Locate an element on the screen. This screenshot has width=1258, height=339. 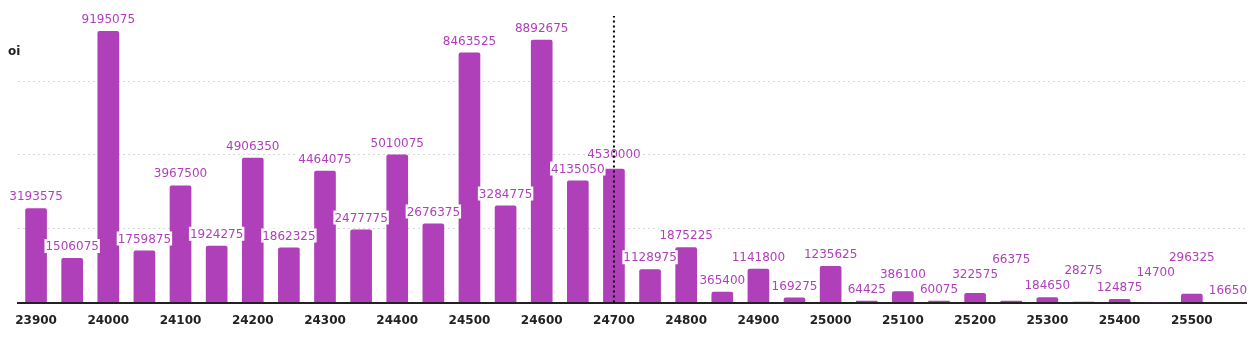
data-label: 4906350 is located at coordinates (253, 145).